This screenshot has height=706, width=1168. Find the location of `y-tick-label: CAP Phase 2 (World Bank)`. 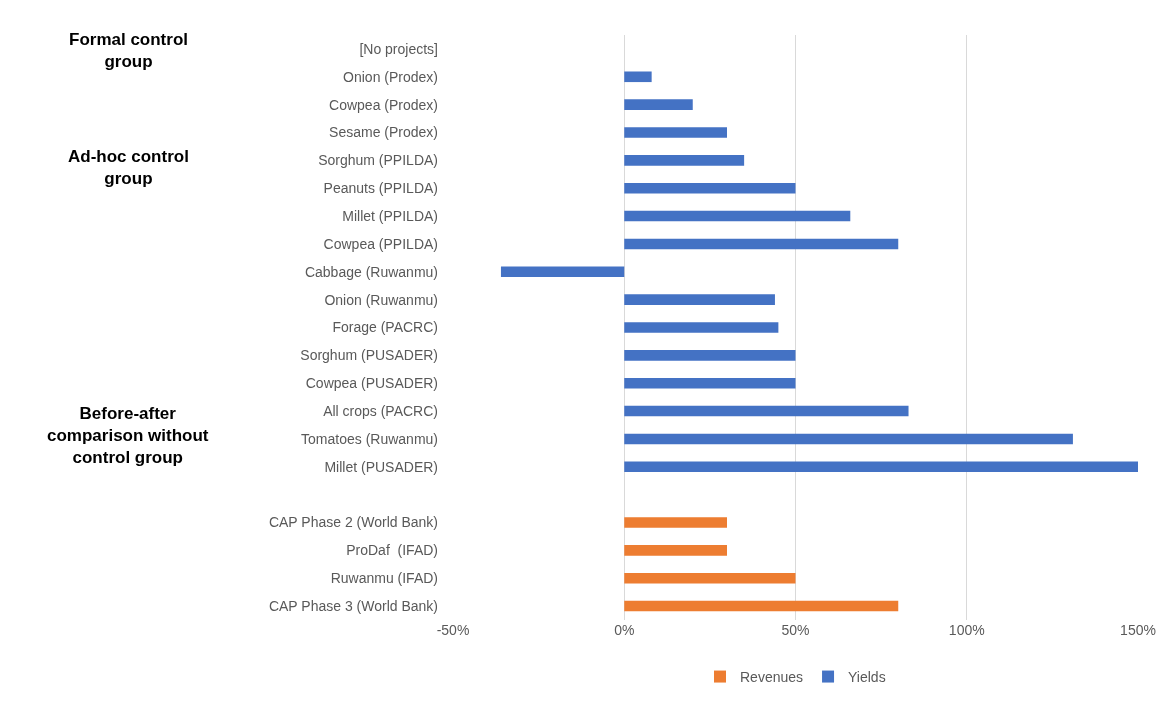

y-tick-label: CAP Phase 2 (World Bank) is located at coordinates (353, 522).